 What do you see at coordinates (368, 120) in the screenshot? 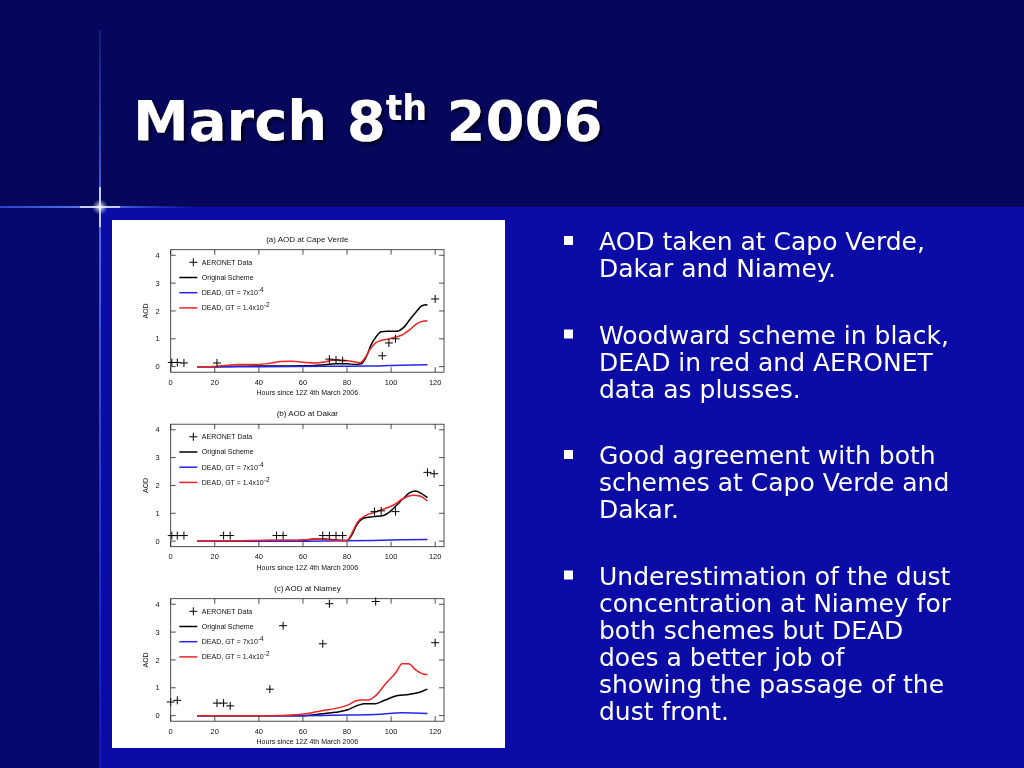
I see `text: March 8$^{th}$ 2006` at bounding box center [368, 120].